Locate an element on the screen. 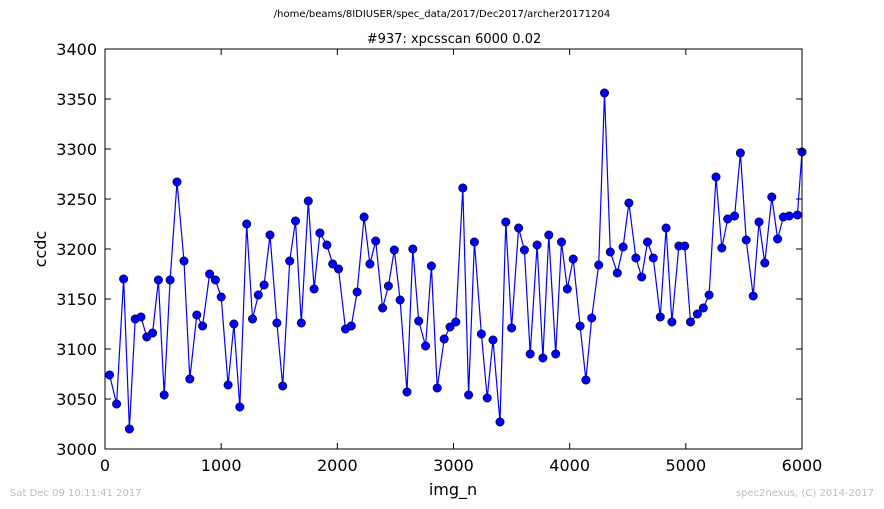  x-tick-label: 5000 is located at coordinates (685, 465).